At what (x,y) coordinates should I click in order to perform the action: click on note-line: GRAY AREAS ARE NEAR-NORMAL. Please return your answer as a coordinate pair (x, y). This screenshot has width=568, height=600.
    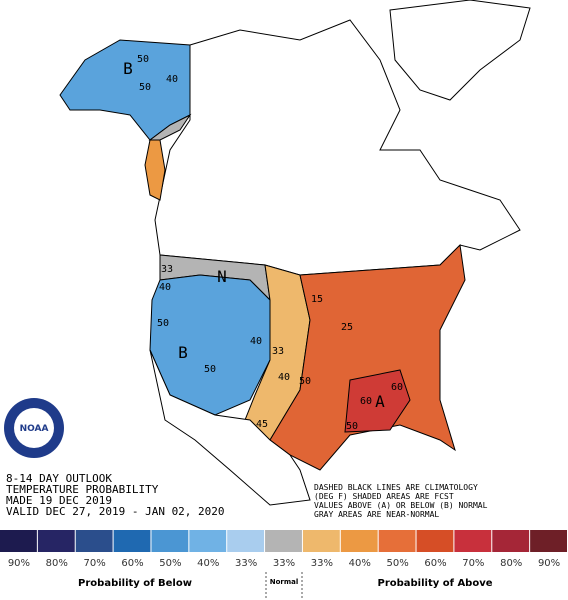
    Looking at the image, I should click on (376, 514).